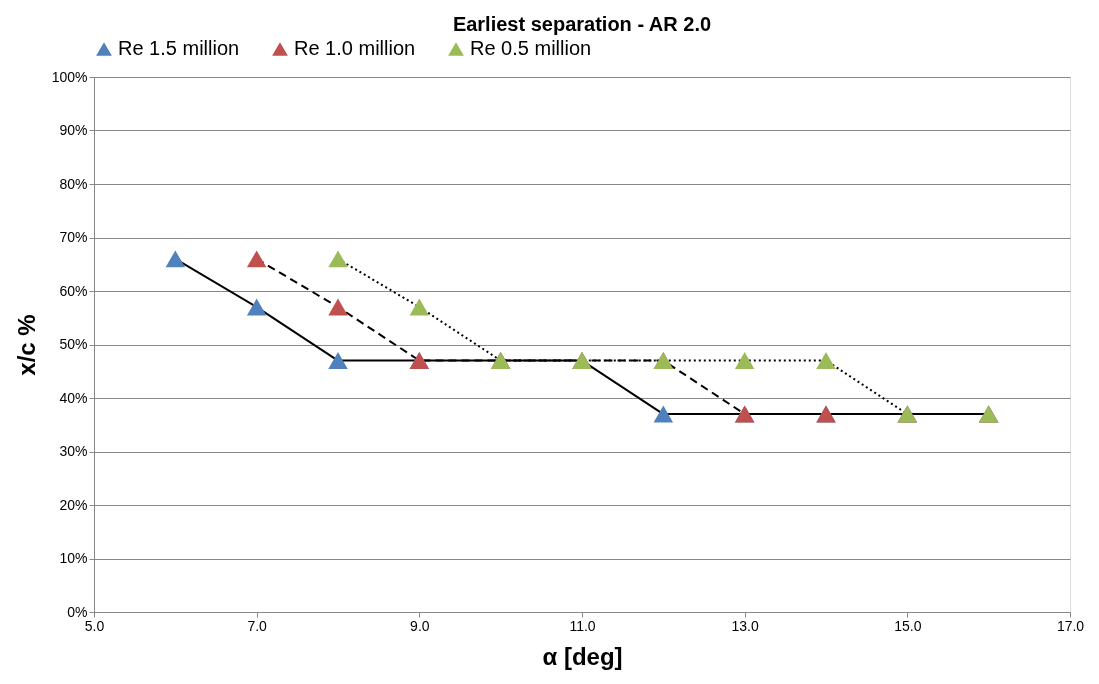 This screenshot has height=684, width=1099. What do you see at coordinates (77, 611) in the screenshot?
I see `y-tick-label: 0%` at bounding box center [77, 611].